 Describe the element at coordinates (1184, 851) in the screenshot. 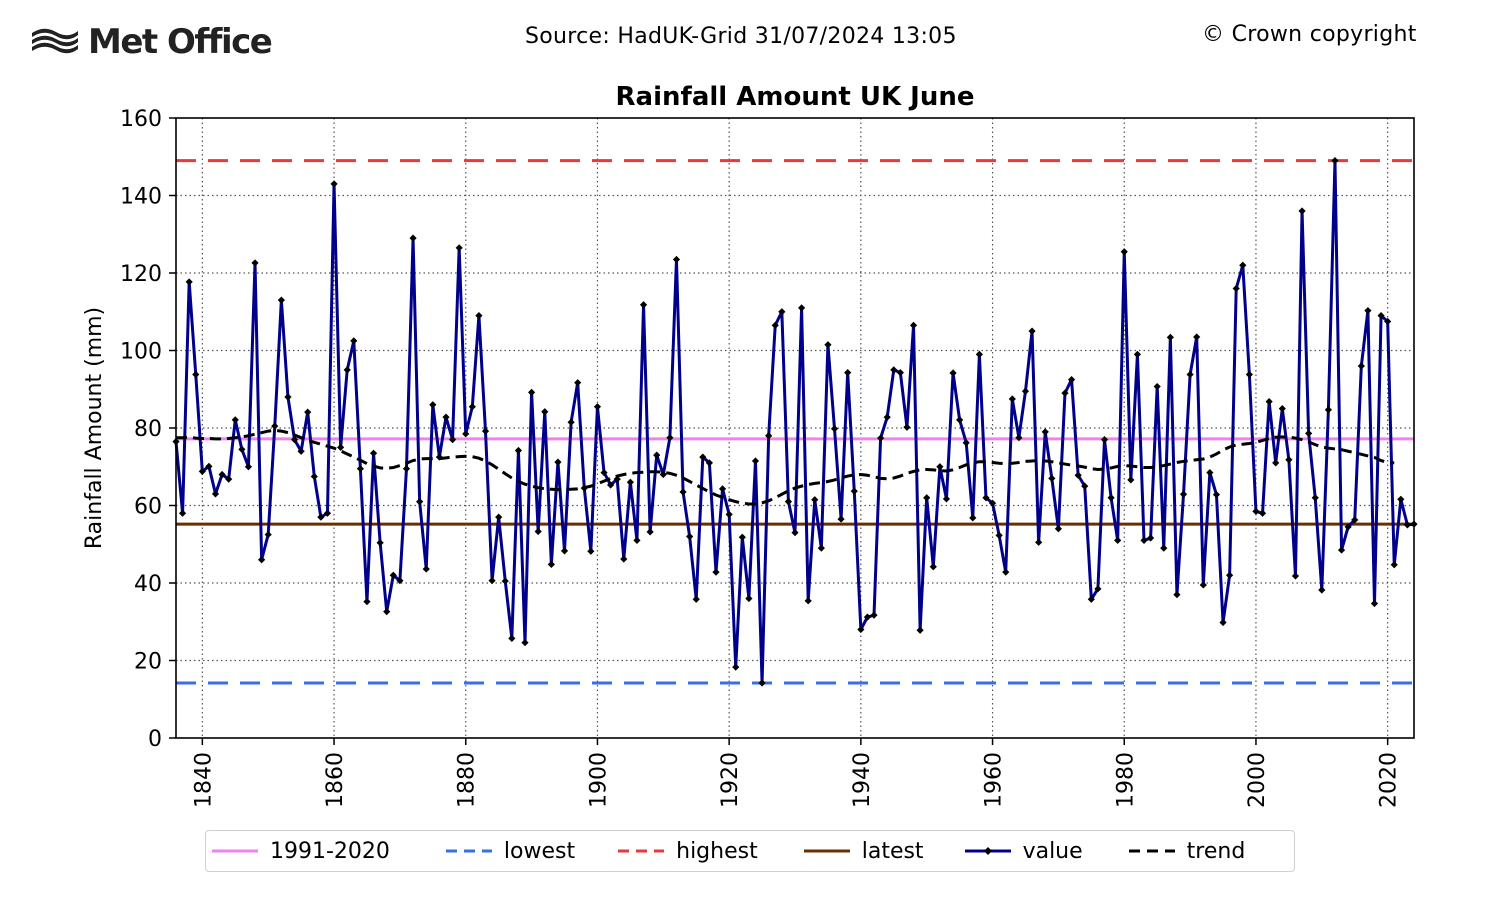

I see `legend-item-trend: trend` at that location.